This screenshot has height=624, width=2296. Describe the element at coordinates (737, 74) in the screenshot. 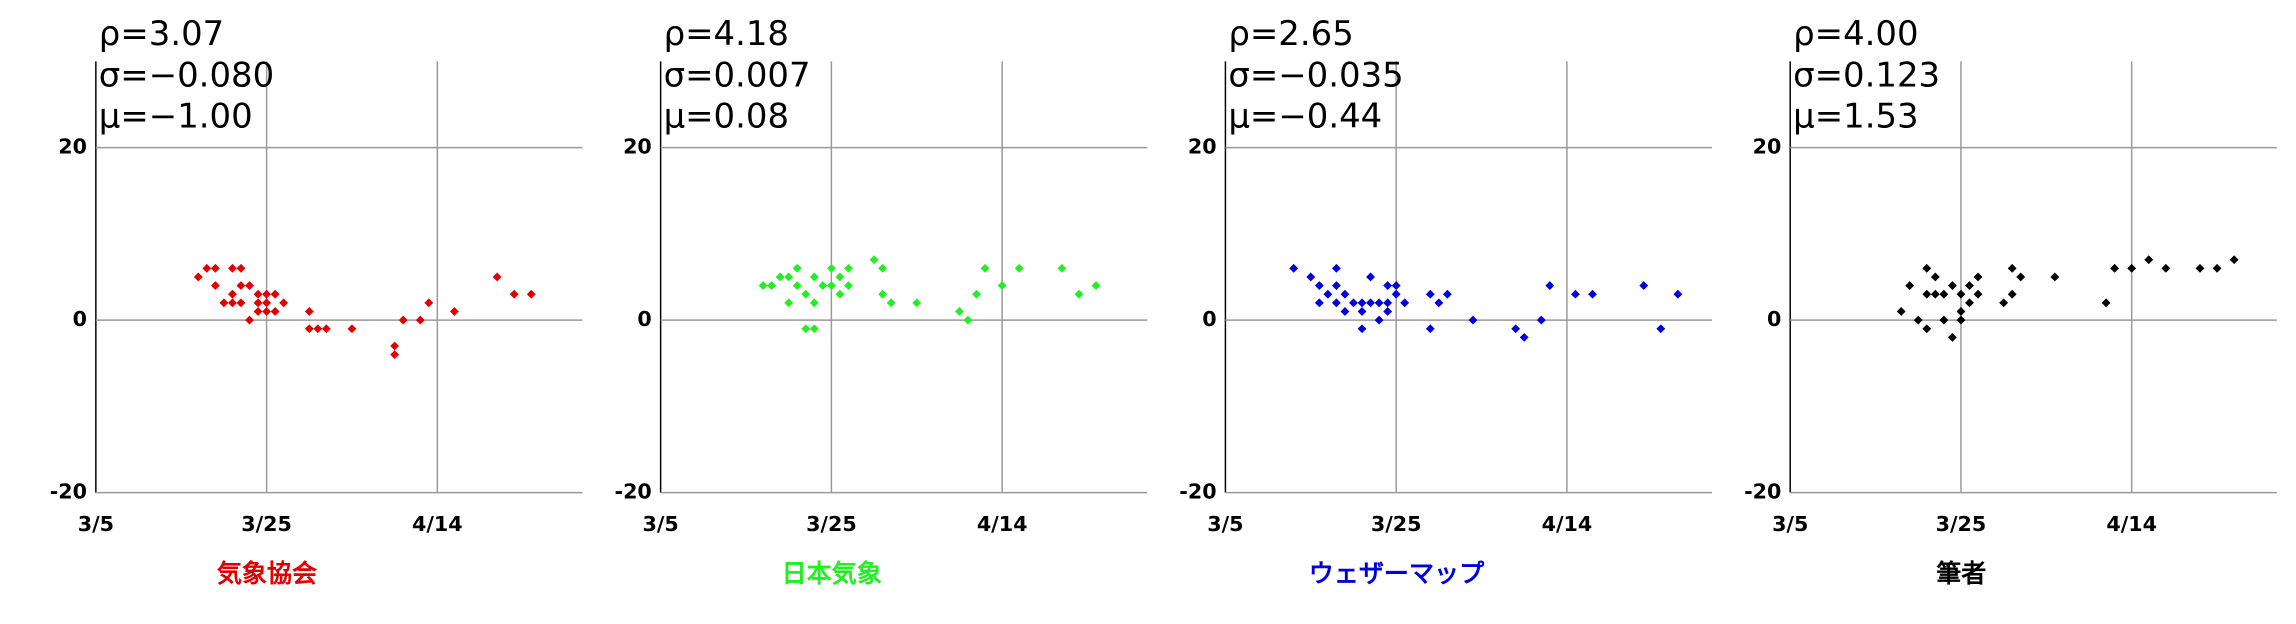

I see `annotation: σ=0.007` at that location.